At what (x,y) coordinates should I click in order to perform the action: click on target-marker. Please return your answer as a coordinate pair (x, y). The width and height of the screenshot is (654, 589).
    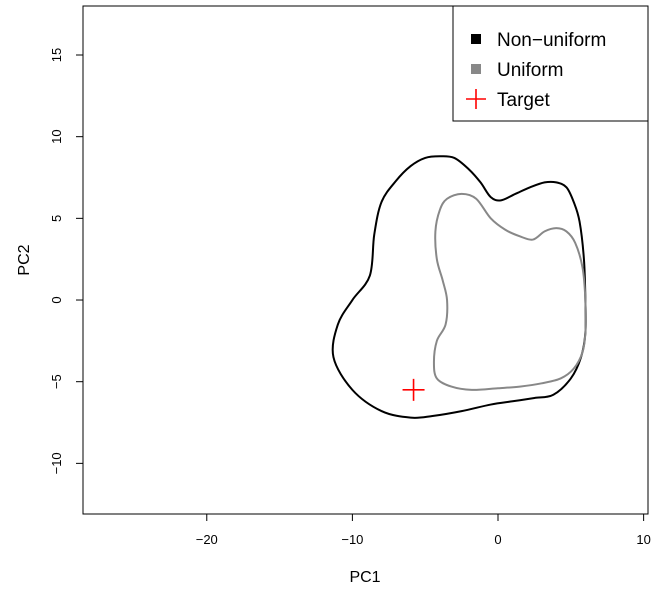
    Looking at the image, I should click on (413, 389).